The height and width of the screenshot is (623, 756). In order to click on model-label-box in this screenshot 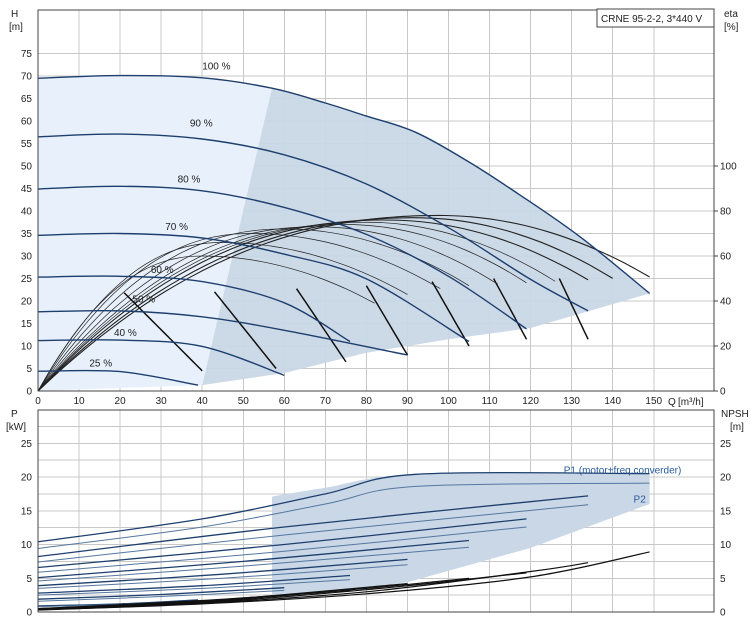, I will do `click(655, 18)`.